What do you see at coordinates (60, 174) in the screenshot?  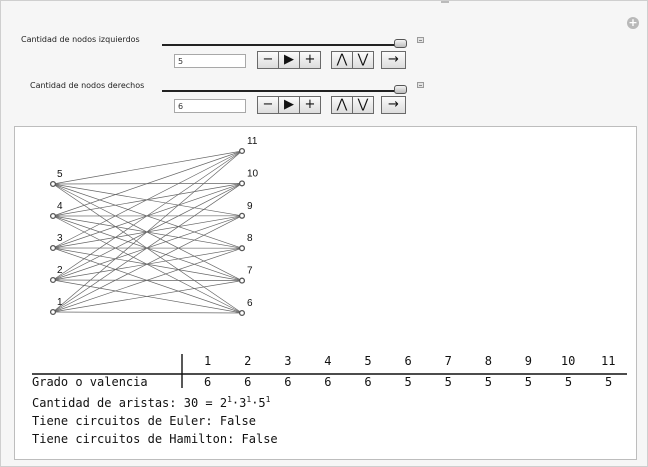 I see `node-label: 5` at bounding box center [60, 174].